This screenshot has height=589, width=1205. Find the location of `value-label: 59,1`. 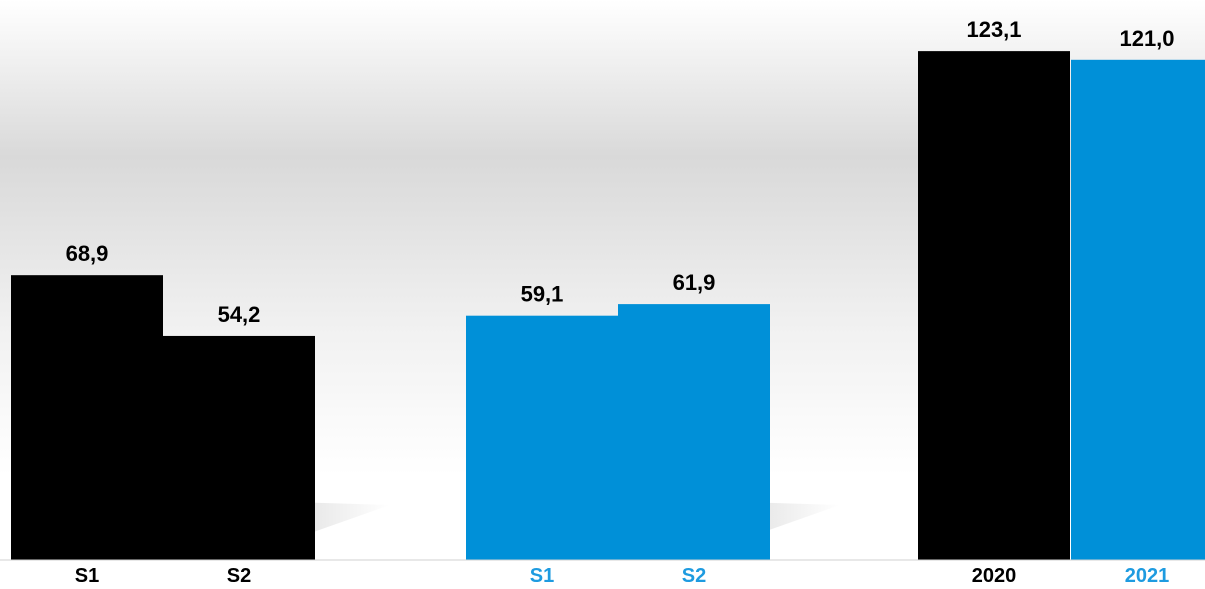

value-label: 59,1 is located at coordinates (542, 294).